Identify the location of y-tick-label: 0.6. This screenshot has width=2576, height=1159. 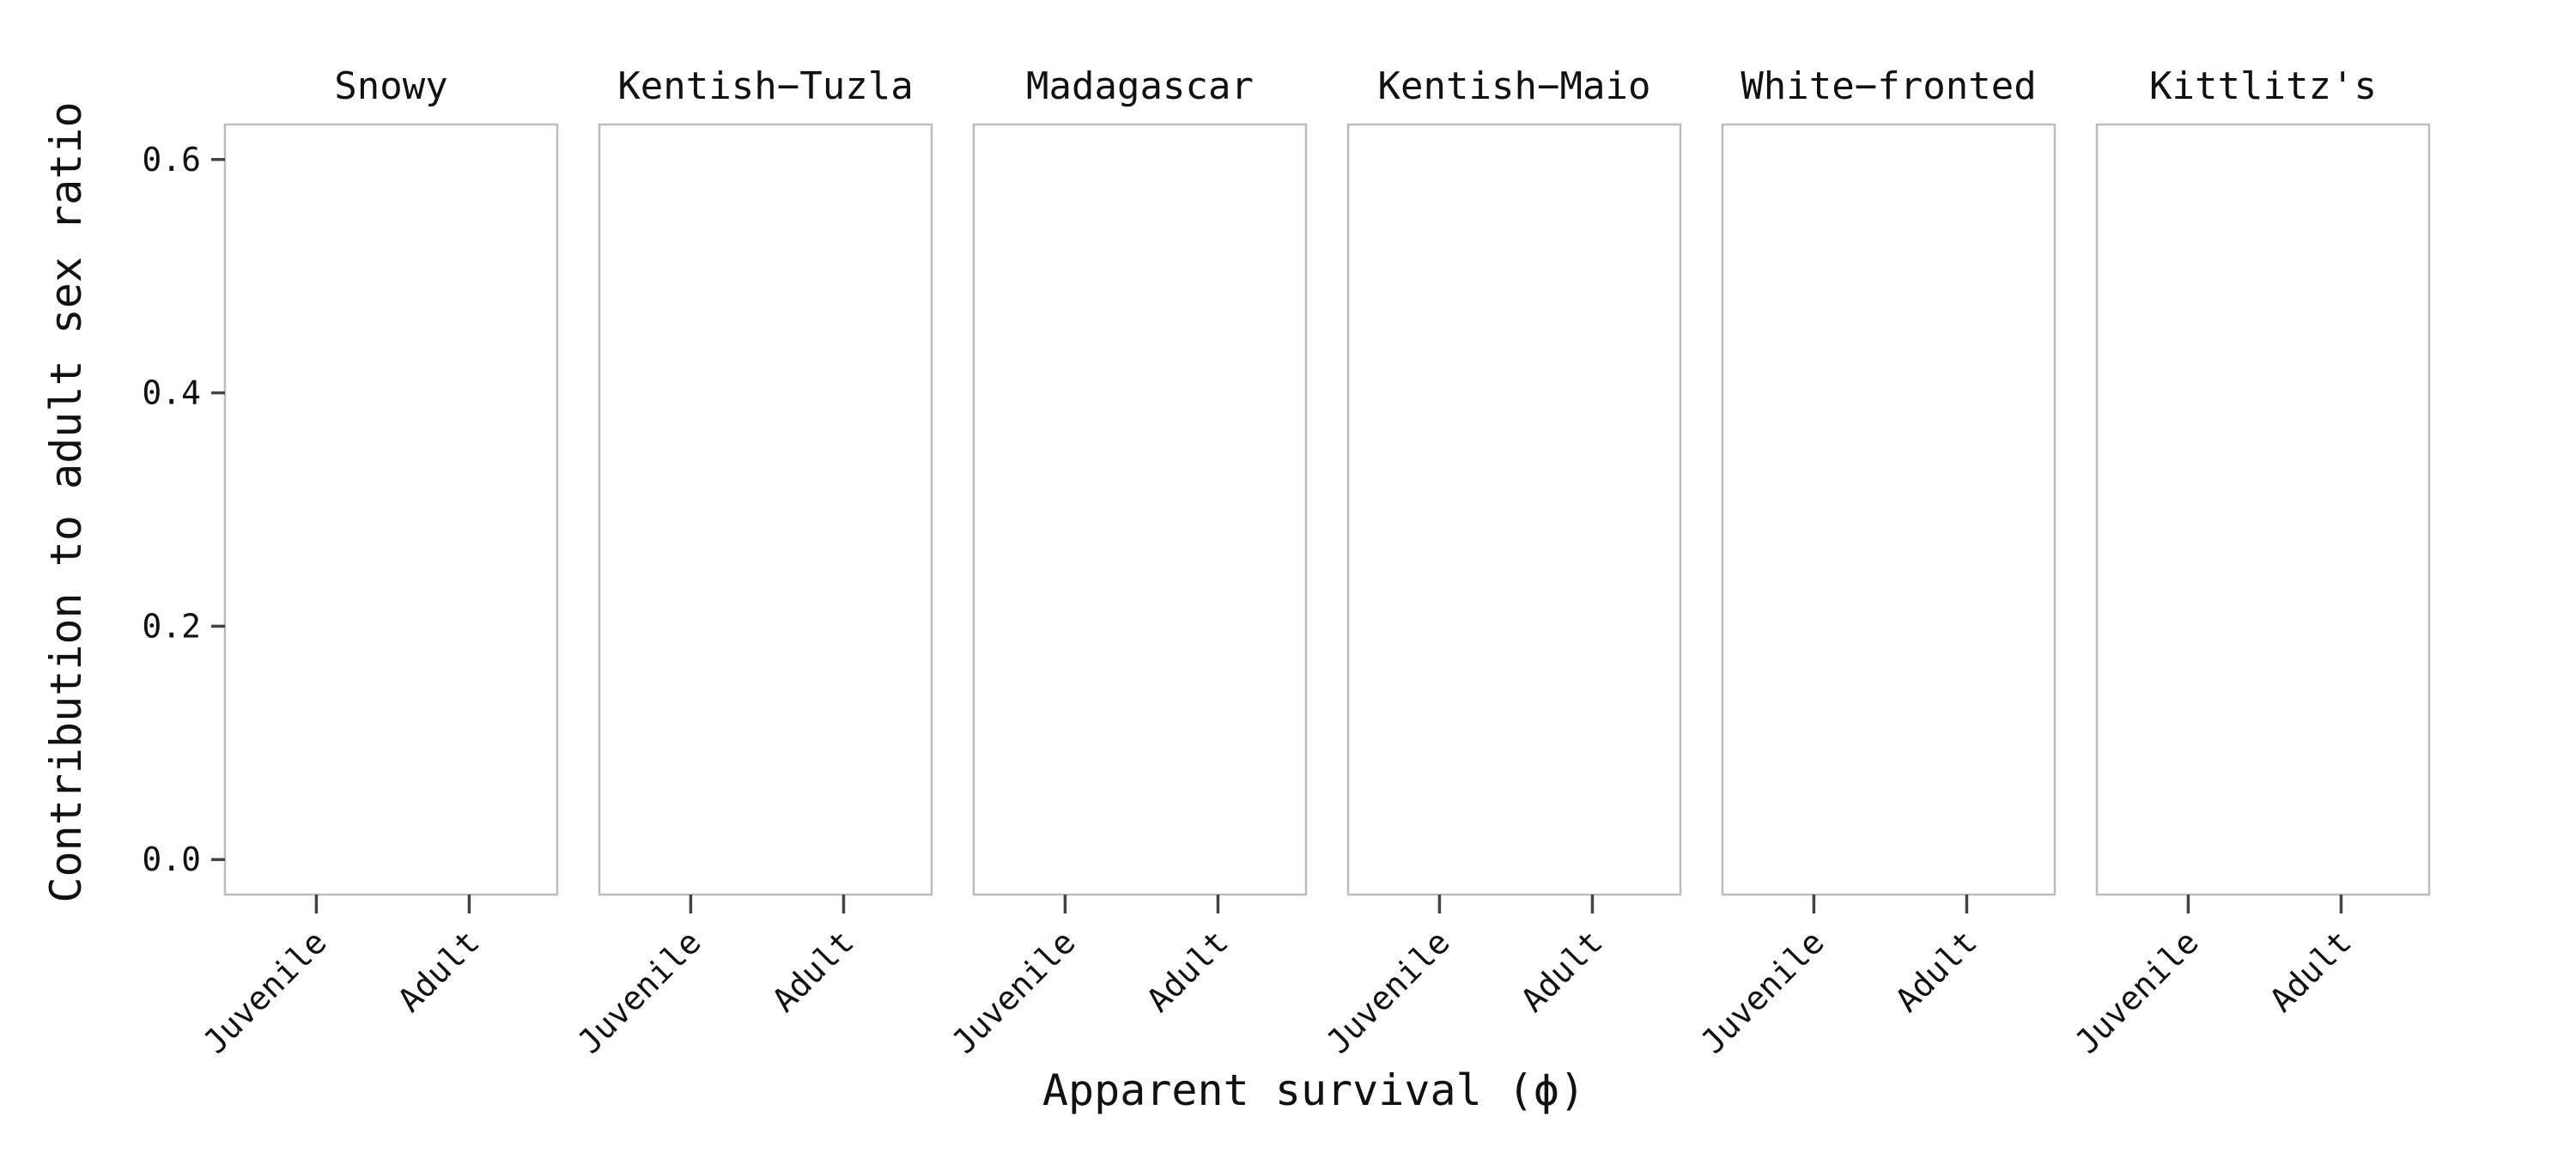
(171, 160).